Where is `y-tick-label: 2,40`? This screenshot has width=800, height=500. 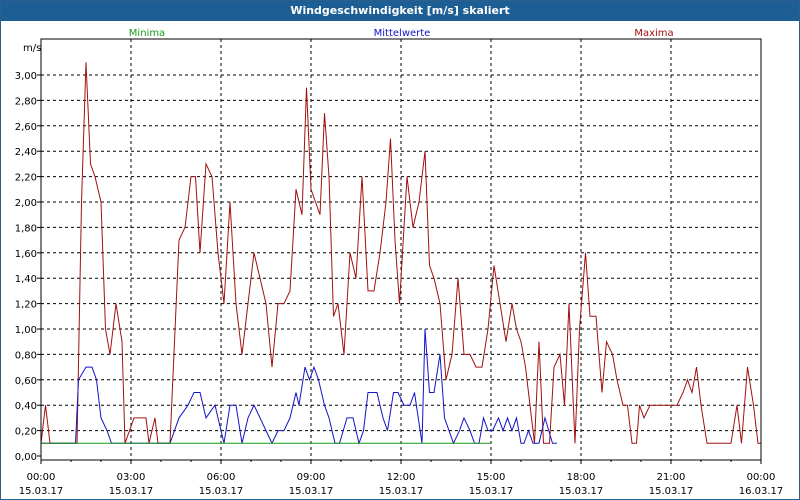 y-tick-label: 2,40 is located at coordinates (26, 152).